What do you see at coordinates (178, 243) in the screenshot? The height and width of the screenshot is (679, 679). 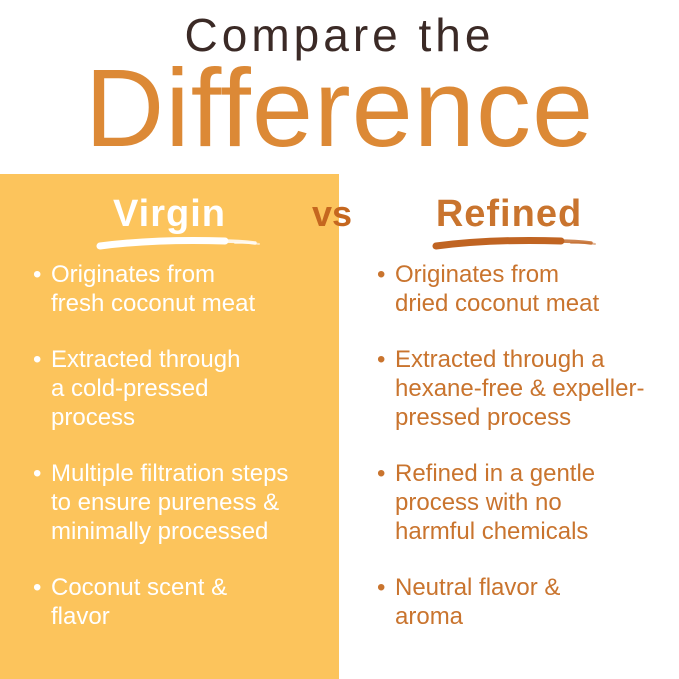 I see `virgin-underline-brush-stroke` at bounding box center [178, 243].